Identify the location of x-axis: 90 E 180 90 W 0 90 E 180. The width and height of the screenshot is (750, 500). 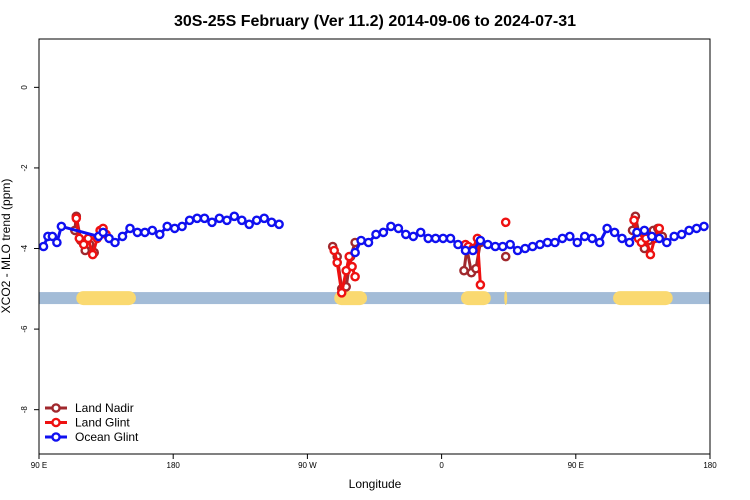
(374, 462).